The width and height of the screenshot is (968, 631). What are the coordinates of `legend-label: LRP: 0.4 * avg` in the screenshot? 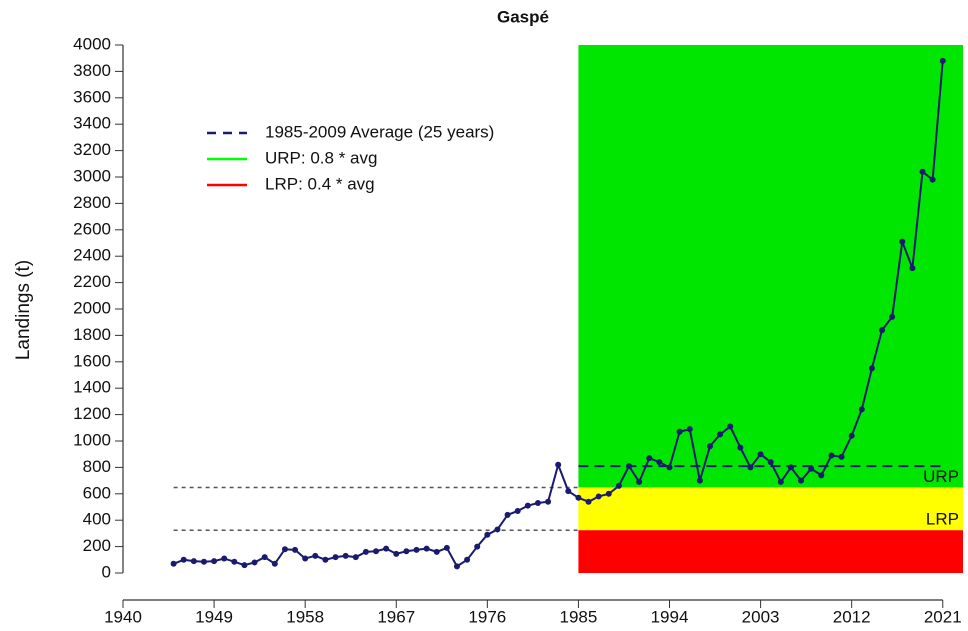 It's located at (320, 183).